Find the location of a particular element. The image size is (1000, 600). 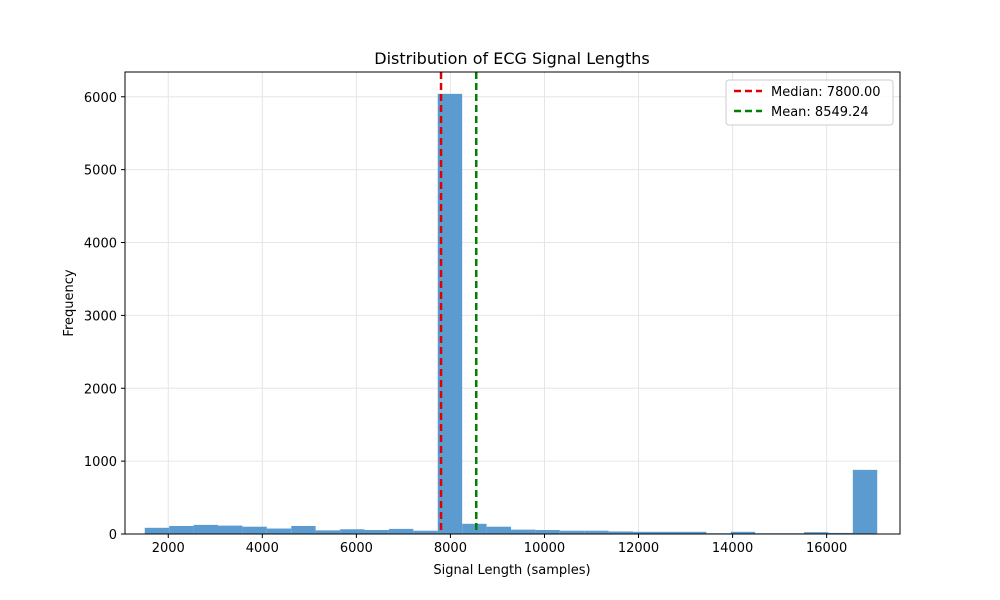

reference-lines is located at coordinates (458, 303).